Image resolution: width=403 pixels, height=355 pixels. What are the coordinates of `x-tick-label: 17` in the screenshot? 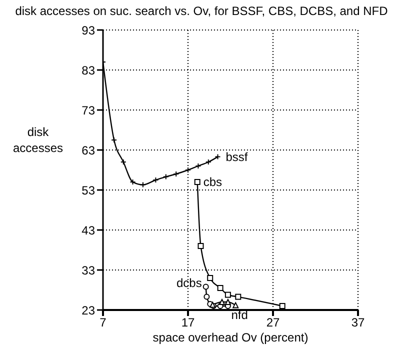 It's located at (188, 323).